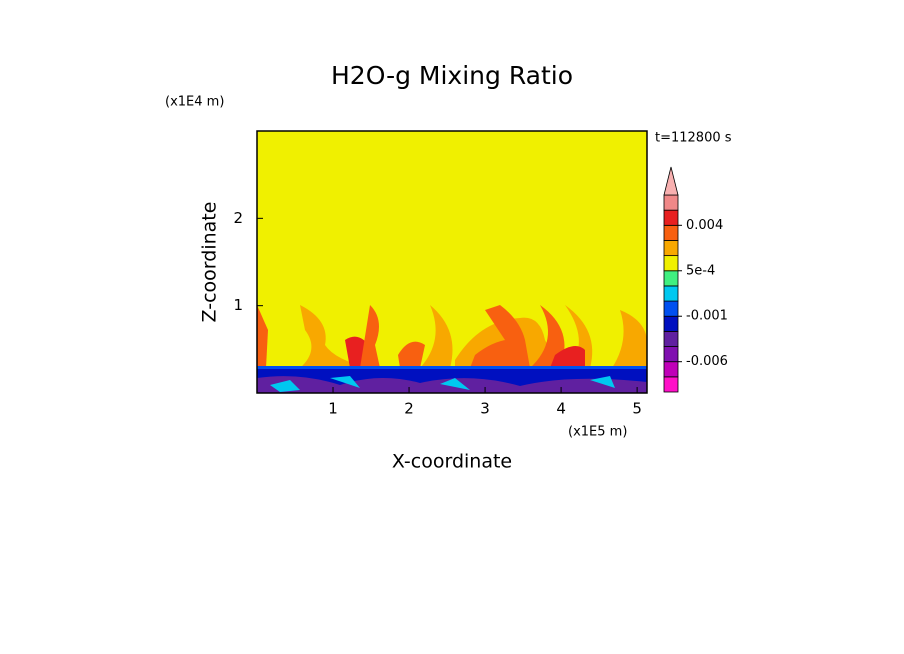  I want to click on colorbar-tick-label: 0.004, so click(704, 225).